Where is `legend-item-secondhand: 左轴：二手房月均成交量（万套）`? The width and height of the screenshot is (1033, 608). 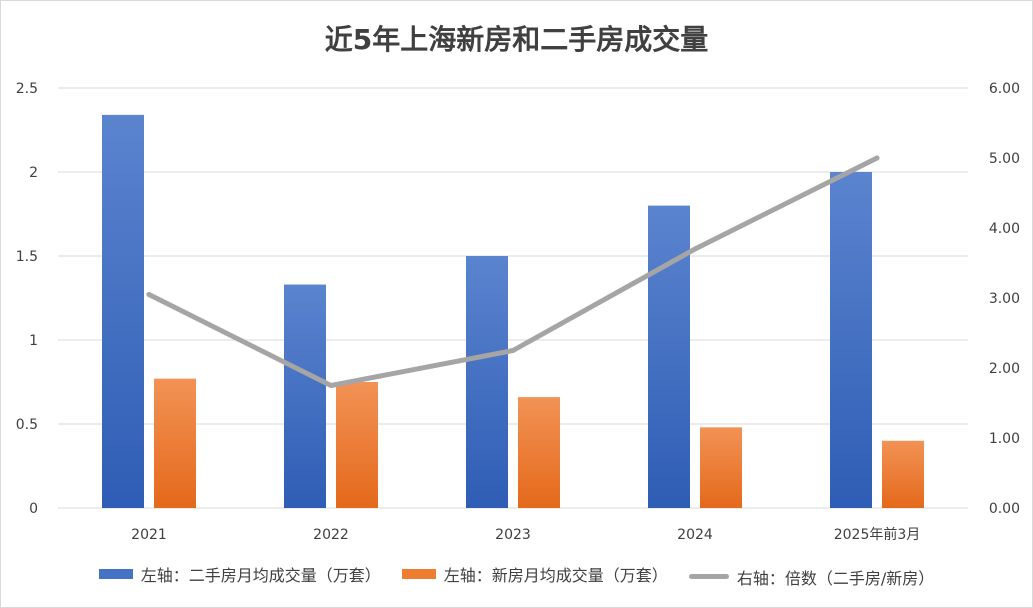
legend-item-secondhand: 左轴：二手房月均成交量（万套） is located at coordinates (239, 574).